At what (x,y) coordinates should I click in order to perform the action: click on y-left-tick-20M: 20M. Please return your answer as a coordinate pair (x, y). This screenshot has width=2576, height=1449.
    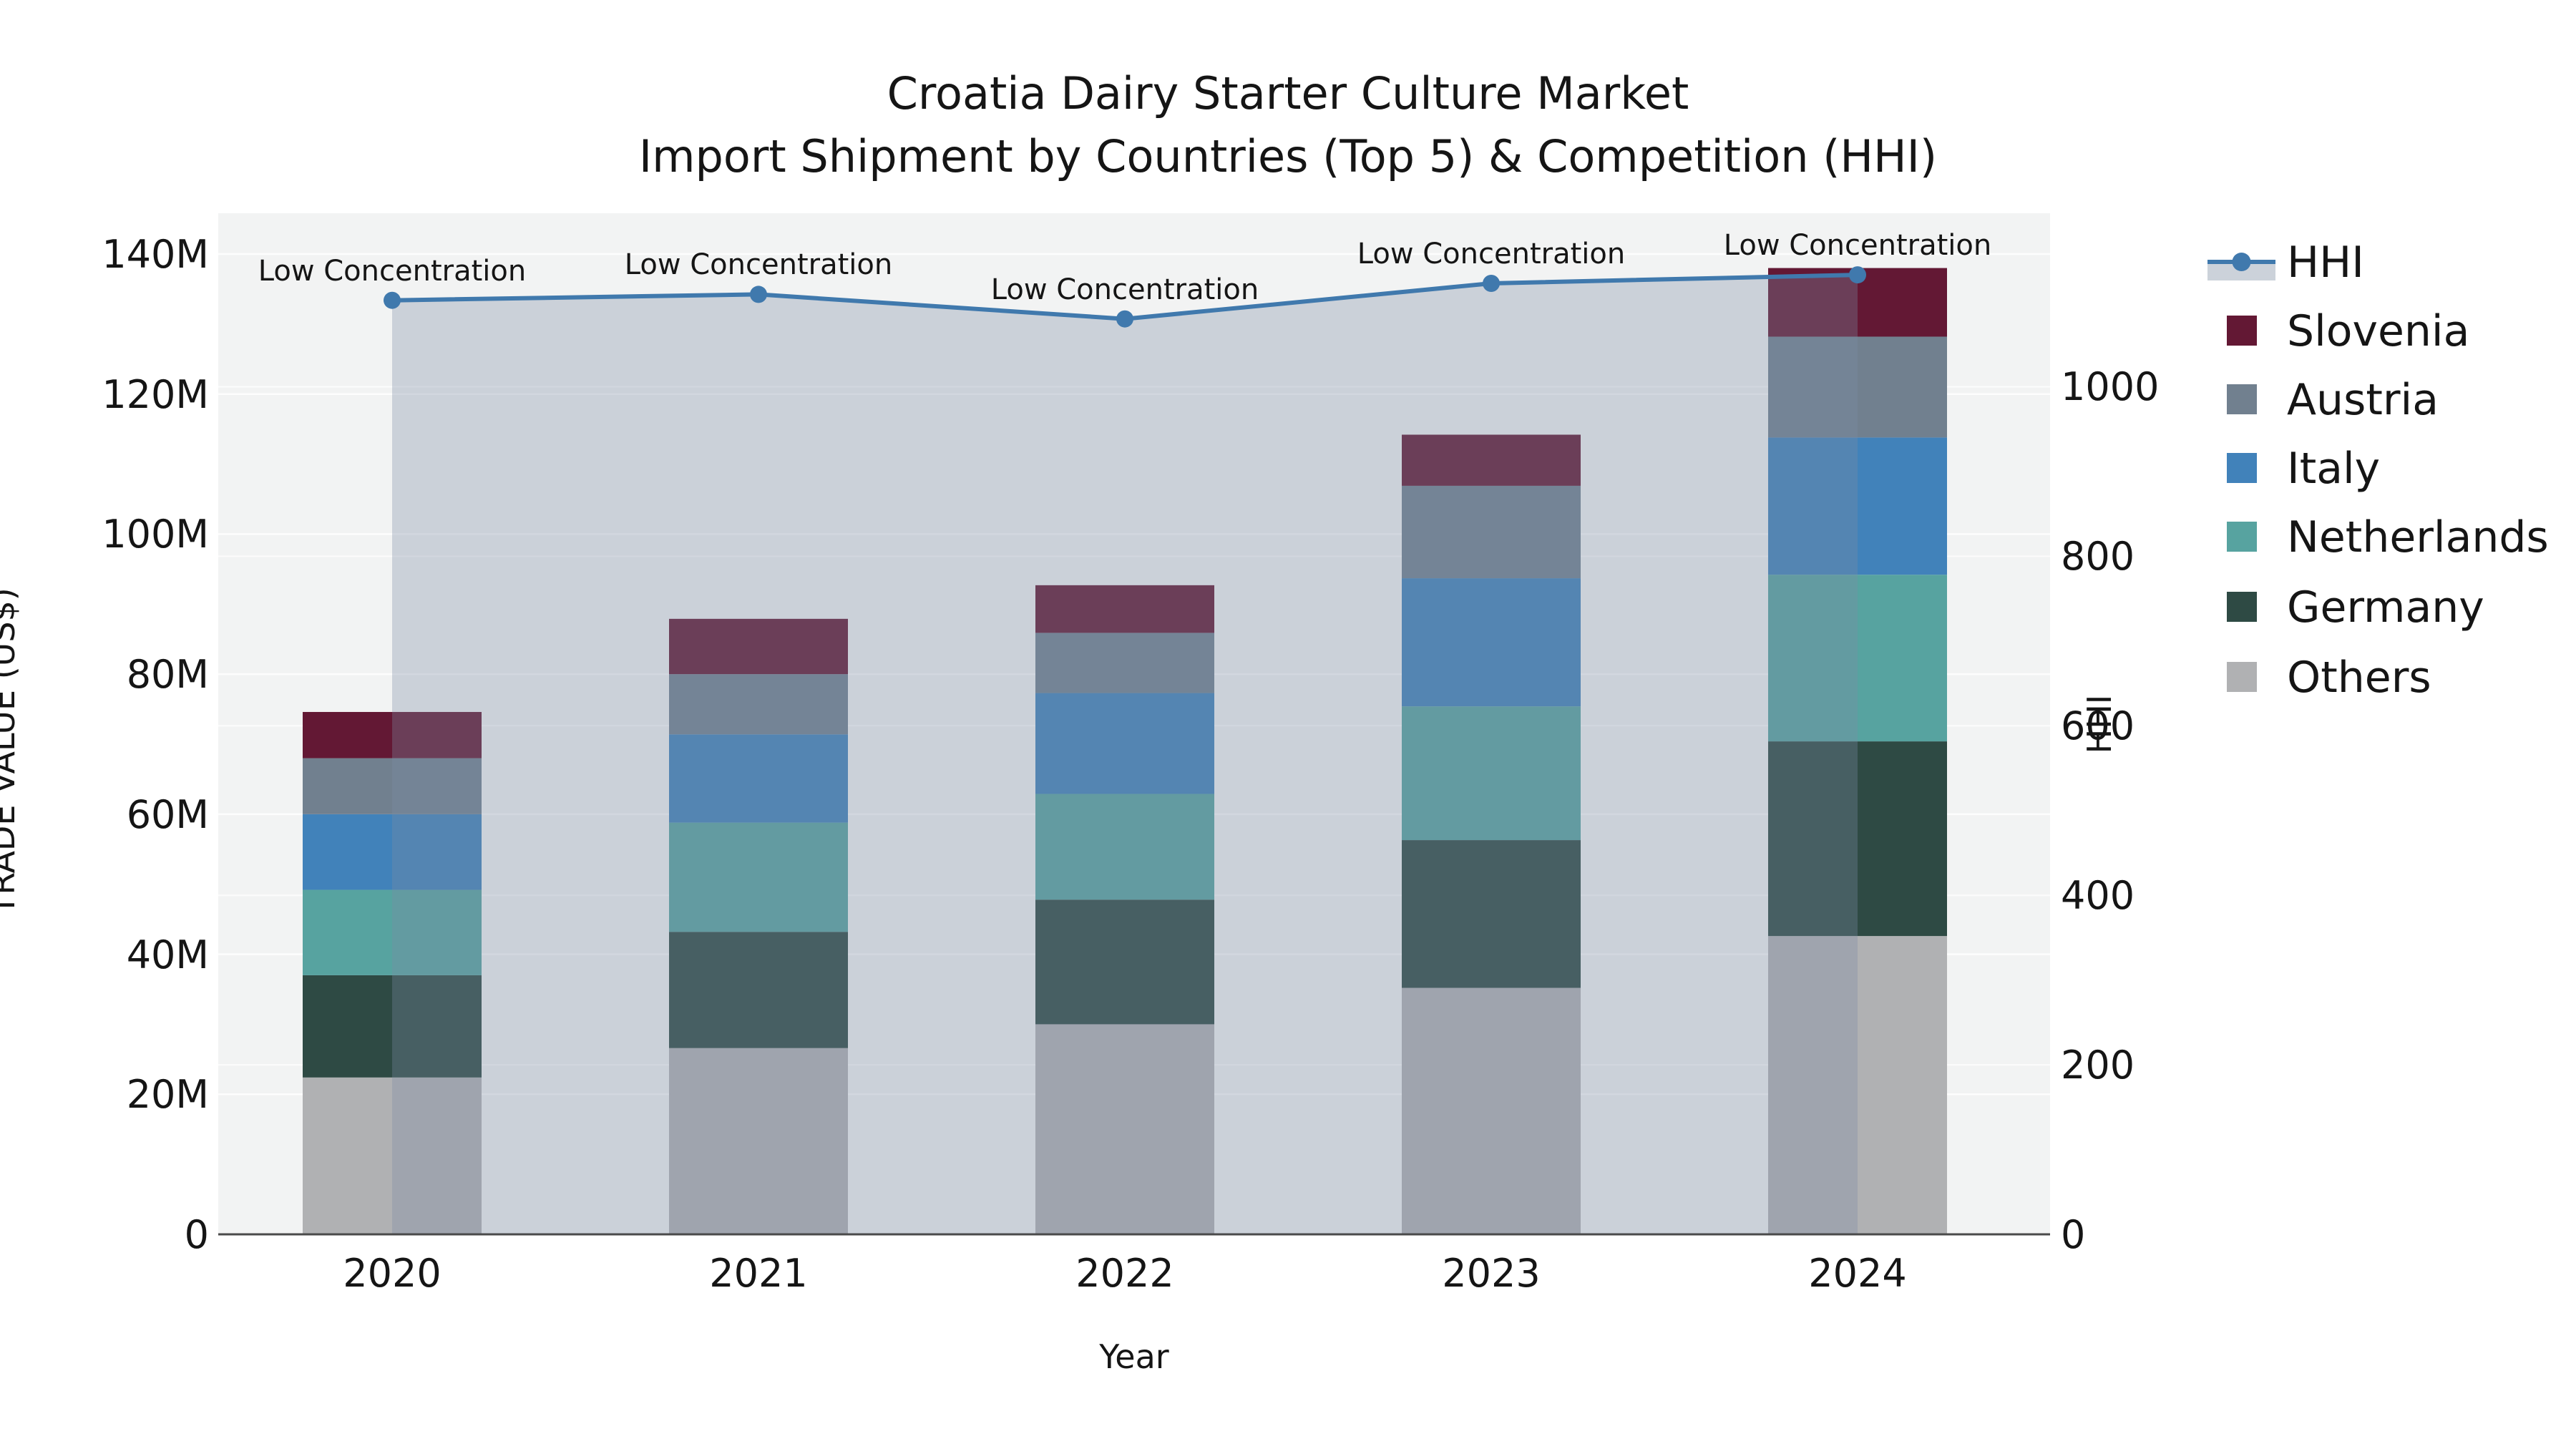
    Looking at the image, I should click on (168, 1094).